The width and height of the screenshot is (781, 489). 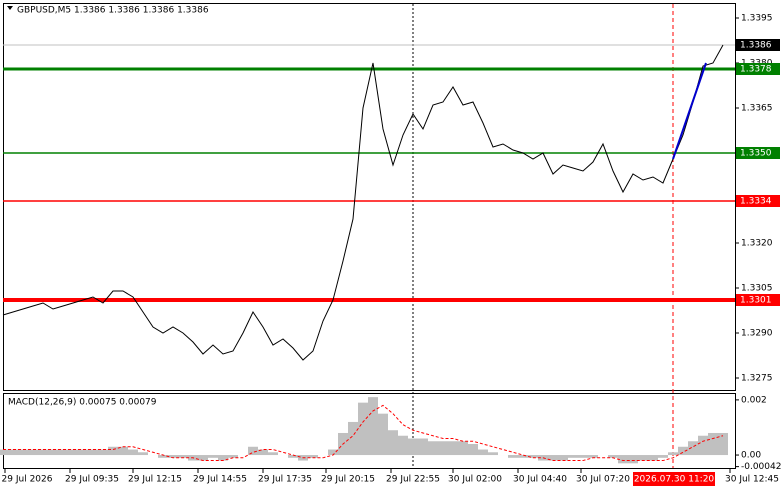 What do you see at coordinates (689, 111) in the screenshot?
I see `trend-line` at bounding box center [689, 111].